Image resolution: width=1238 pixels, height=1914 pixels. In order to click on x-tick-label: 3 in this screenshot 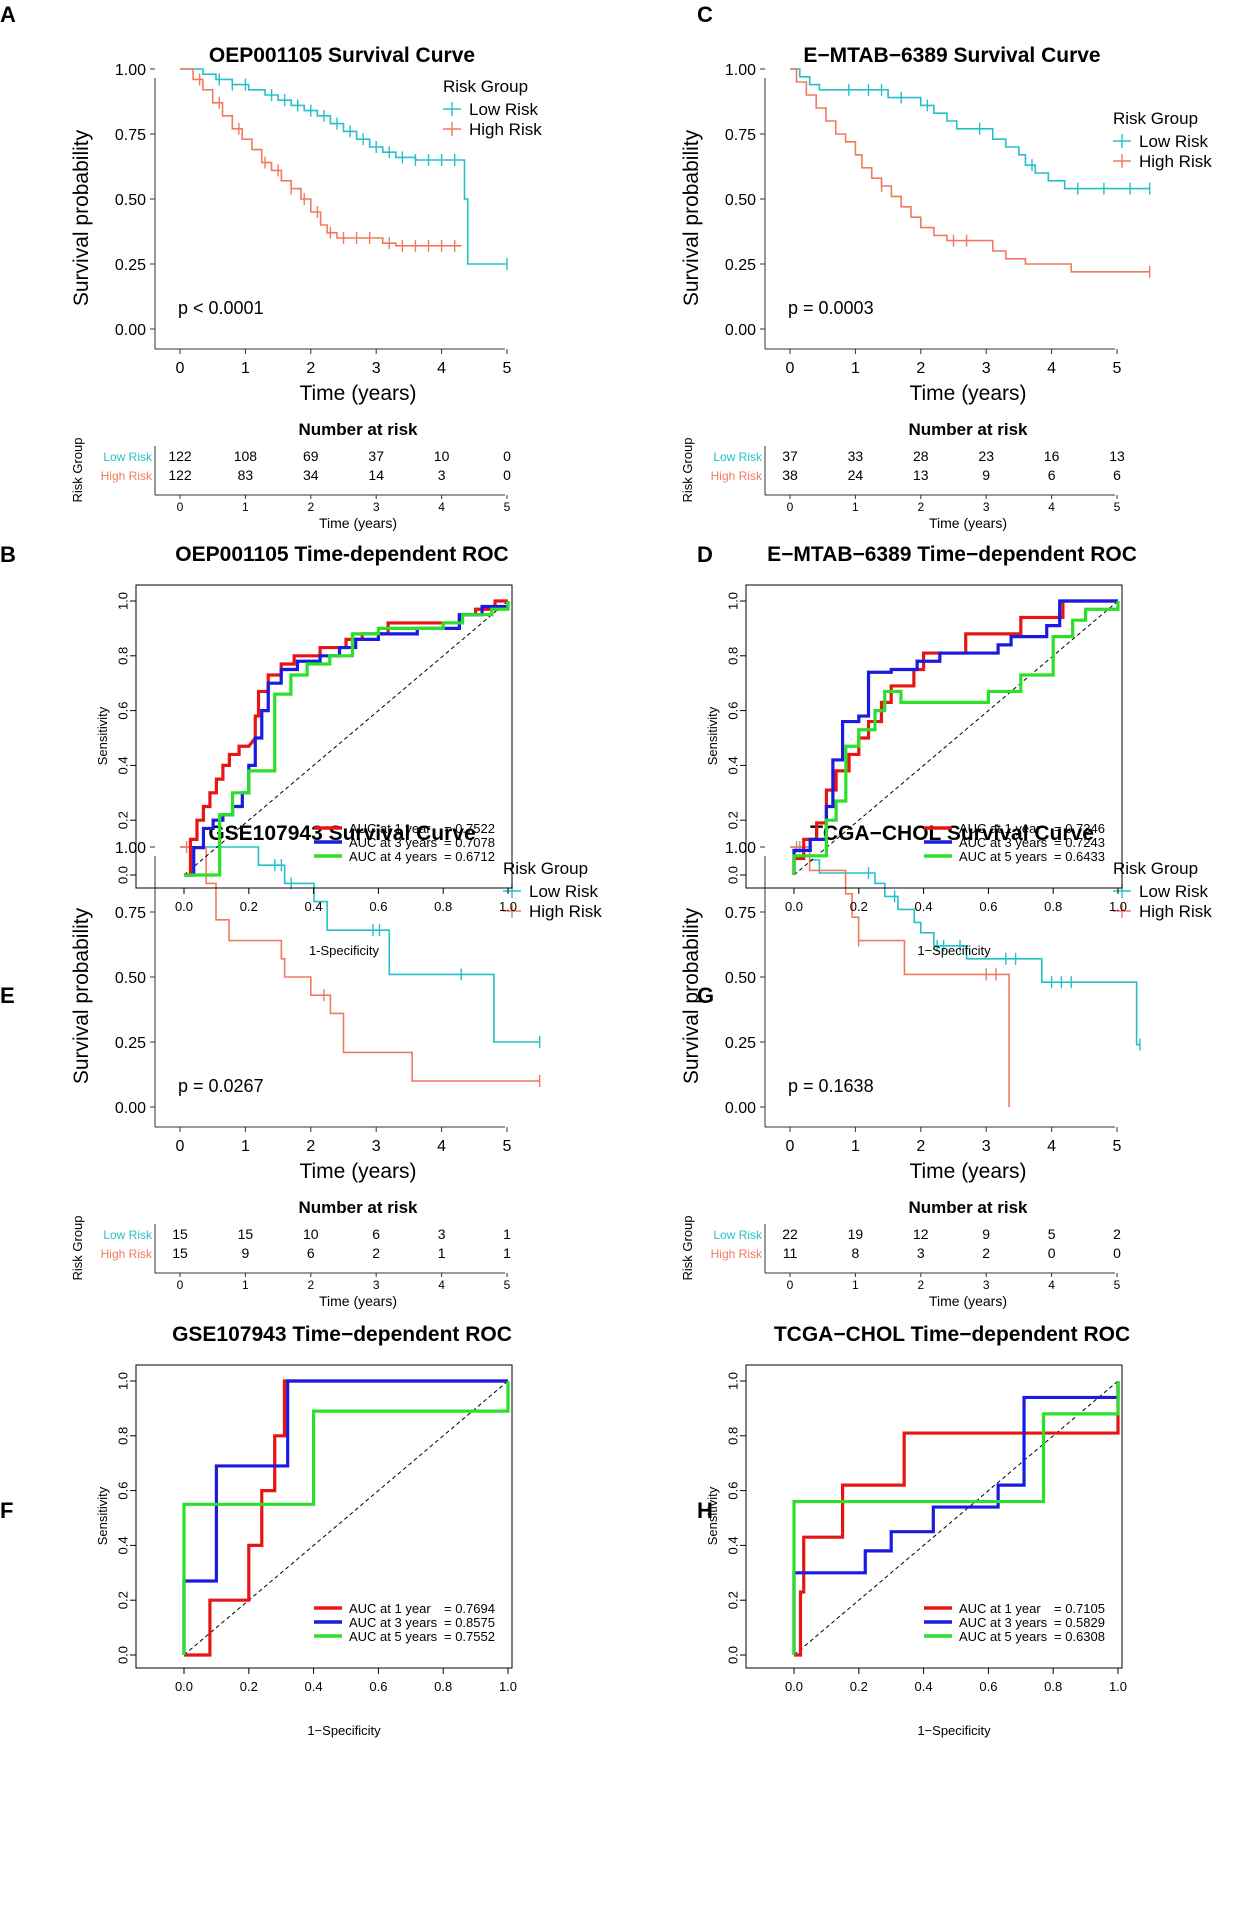, I will do `click(376, 1146)`.